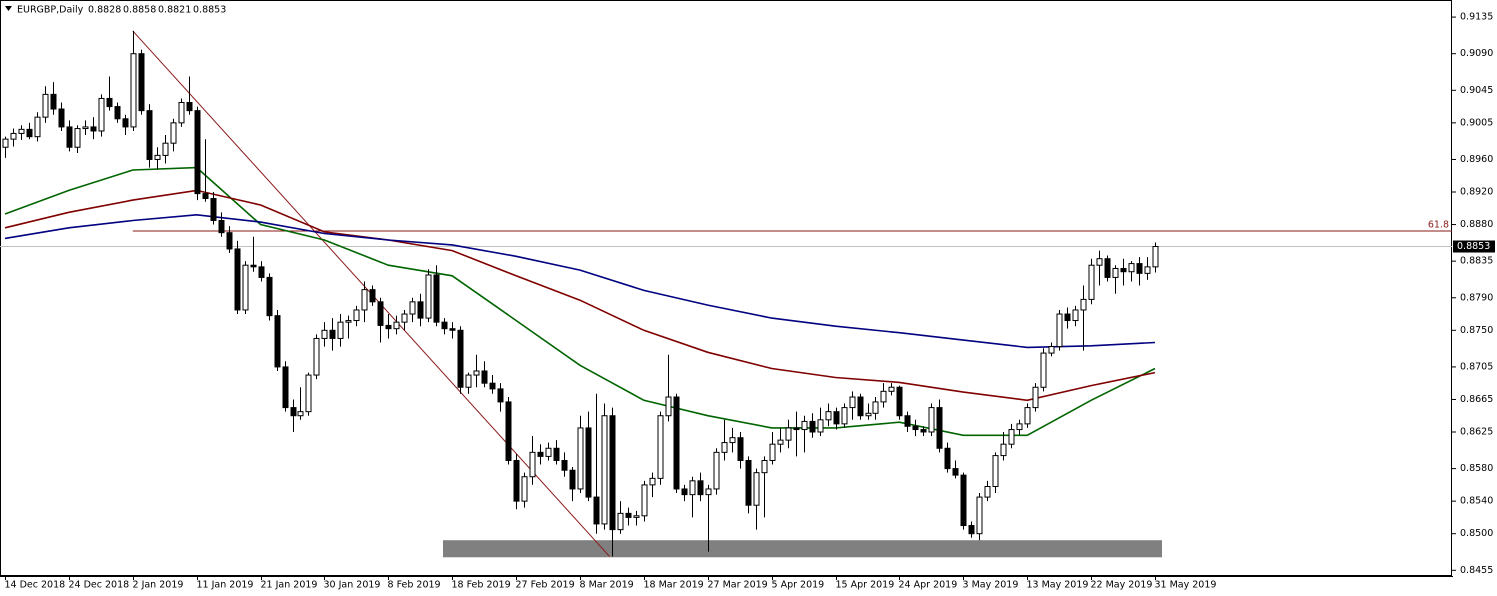 This screenshot has width=1497, height=596. Describe the element at coordinates (352, 585) in the screenshot. I see `x-tick-label: 30 Jan 2019` at that location.